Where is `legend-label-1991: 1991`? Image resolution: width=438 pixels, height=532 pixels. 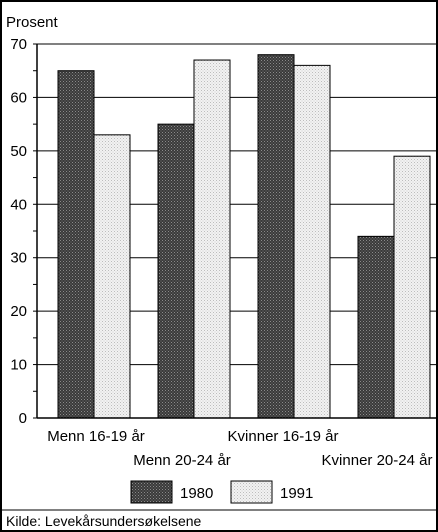
legend-label-1991: 1991 is located at coordinates (296, 493).